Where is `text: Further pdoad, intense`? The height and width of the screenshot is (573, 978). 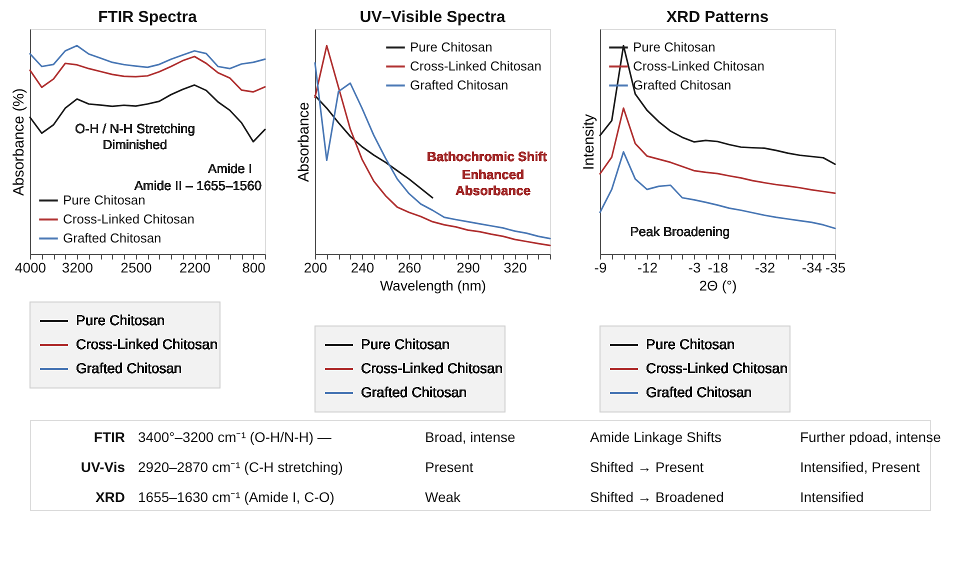
text: Further pdoad, intense is located at coordinates (871, 437).